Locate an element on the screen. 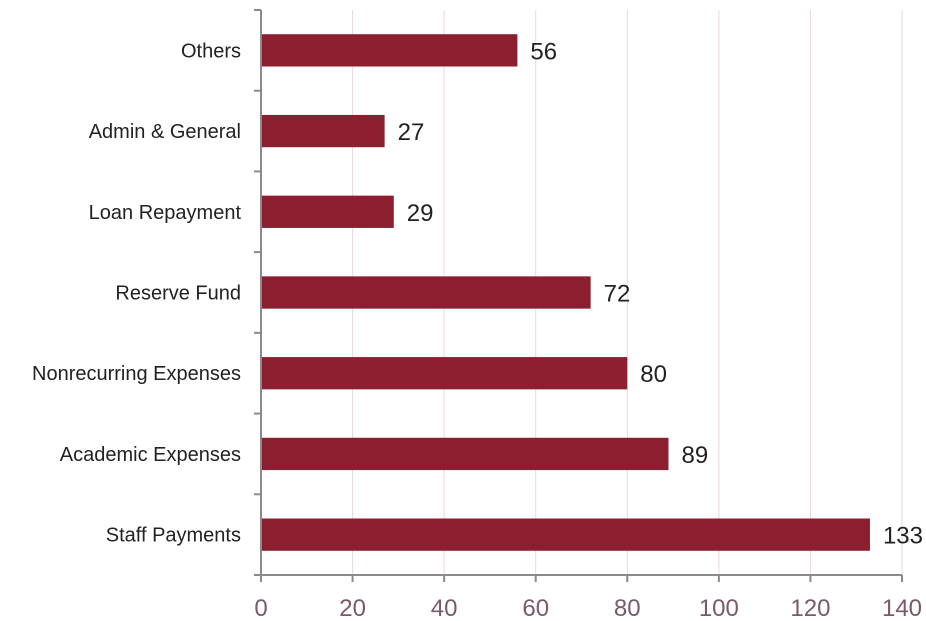  category-label-4: Nonrecurring Expenses is located at coordinates (136, 374).